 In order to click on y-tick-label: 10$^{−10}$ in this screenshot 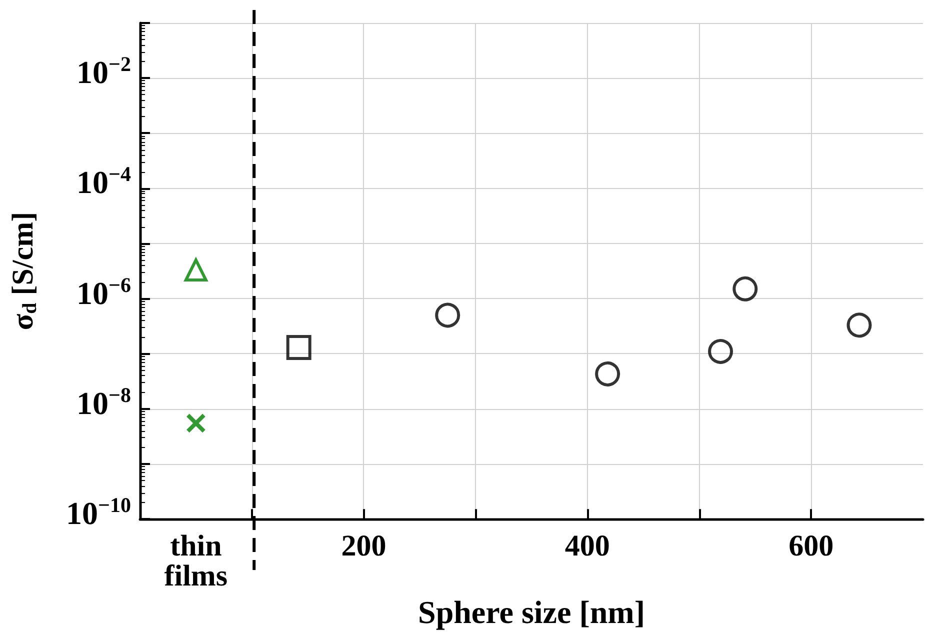, I will do `click(98, 512)`.